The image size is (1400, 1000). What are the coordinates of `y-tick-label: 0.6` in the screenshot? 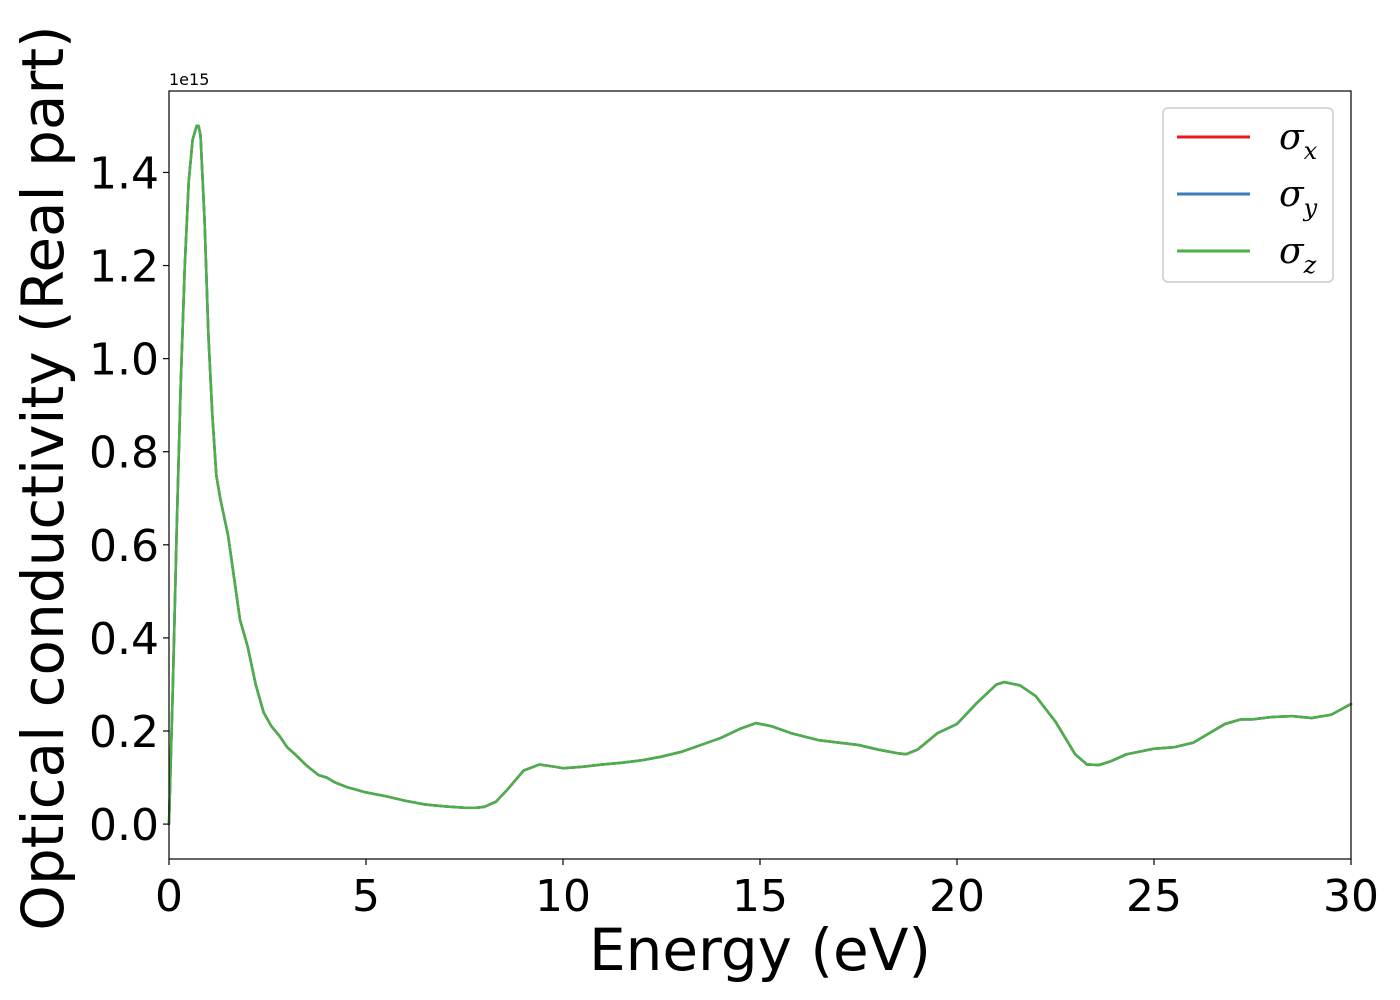 It's located at (124, 546).